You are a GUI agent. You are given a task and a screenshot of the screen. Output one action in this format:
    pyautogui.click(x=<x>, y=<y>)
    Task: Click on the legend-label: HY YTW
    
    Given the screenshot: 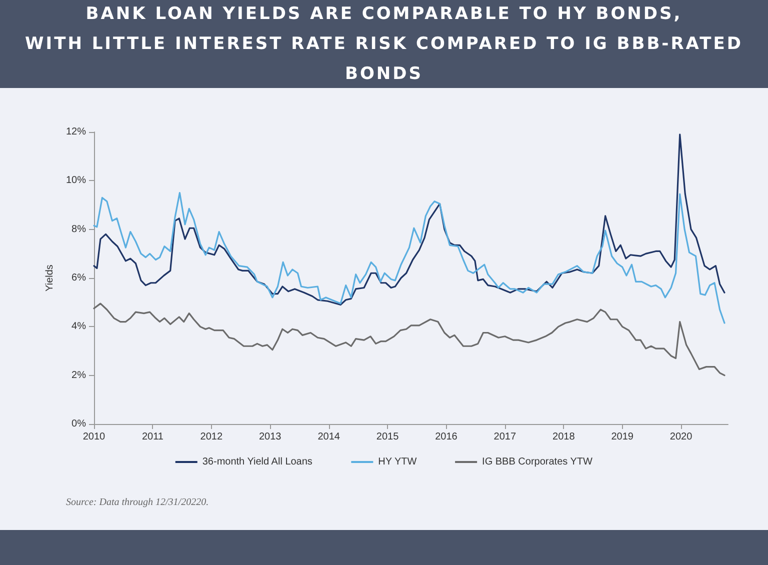 What is the action you would take?
    pyautogui.click(x=398, y=462)
    